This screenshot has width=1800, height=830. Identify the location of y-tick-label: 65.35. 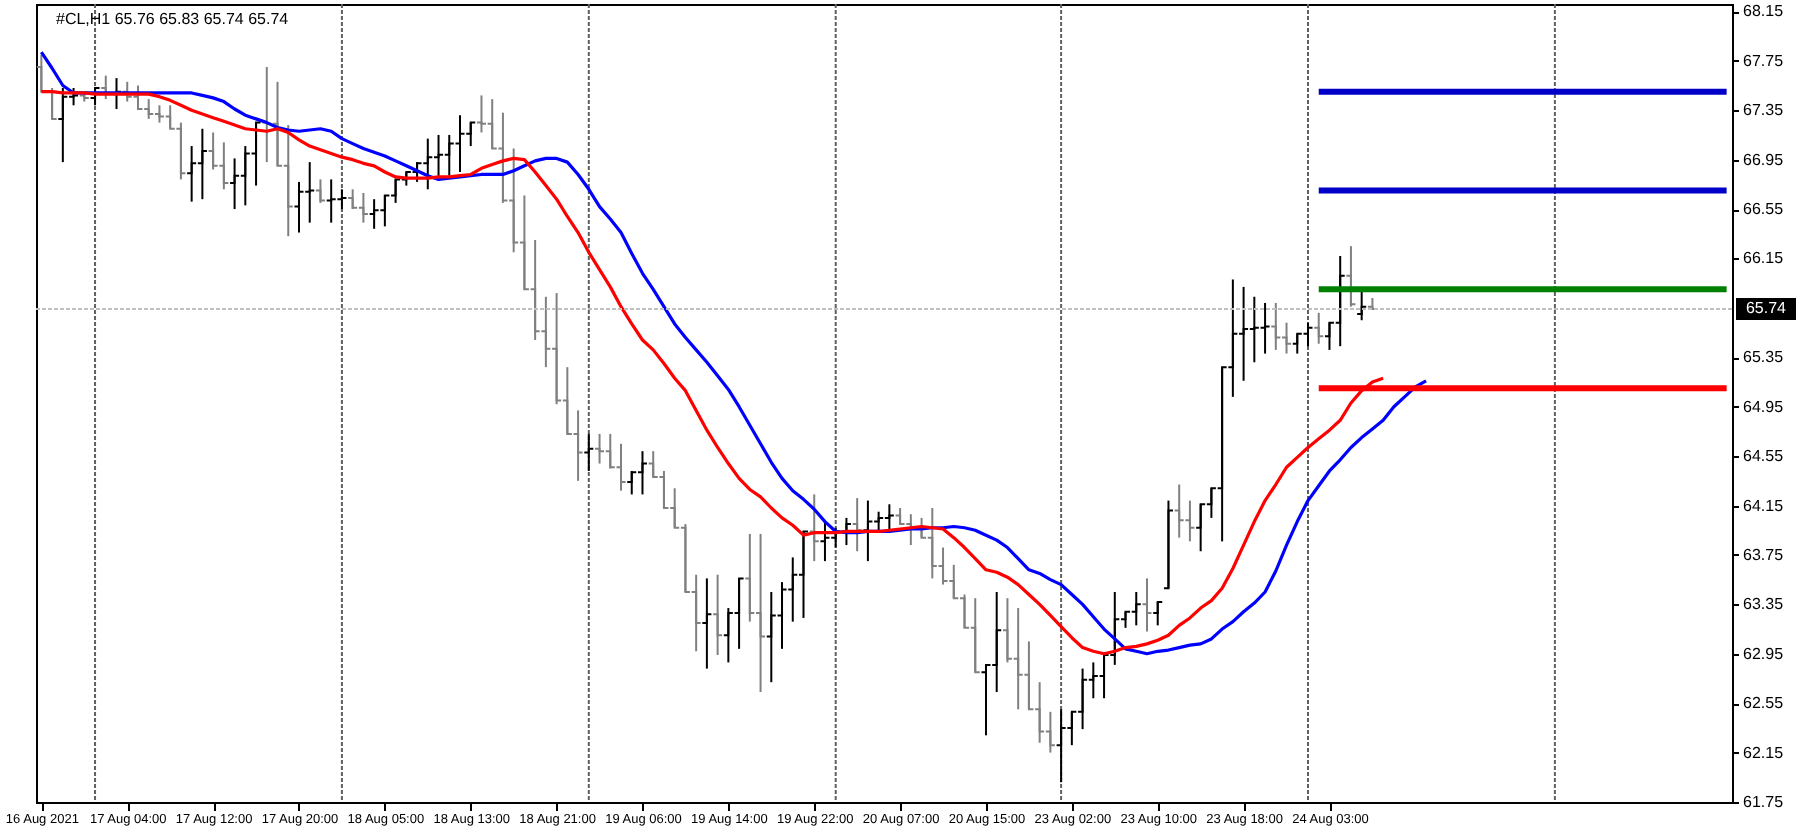
(1764, 357).